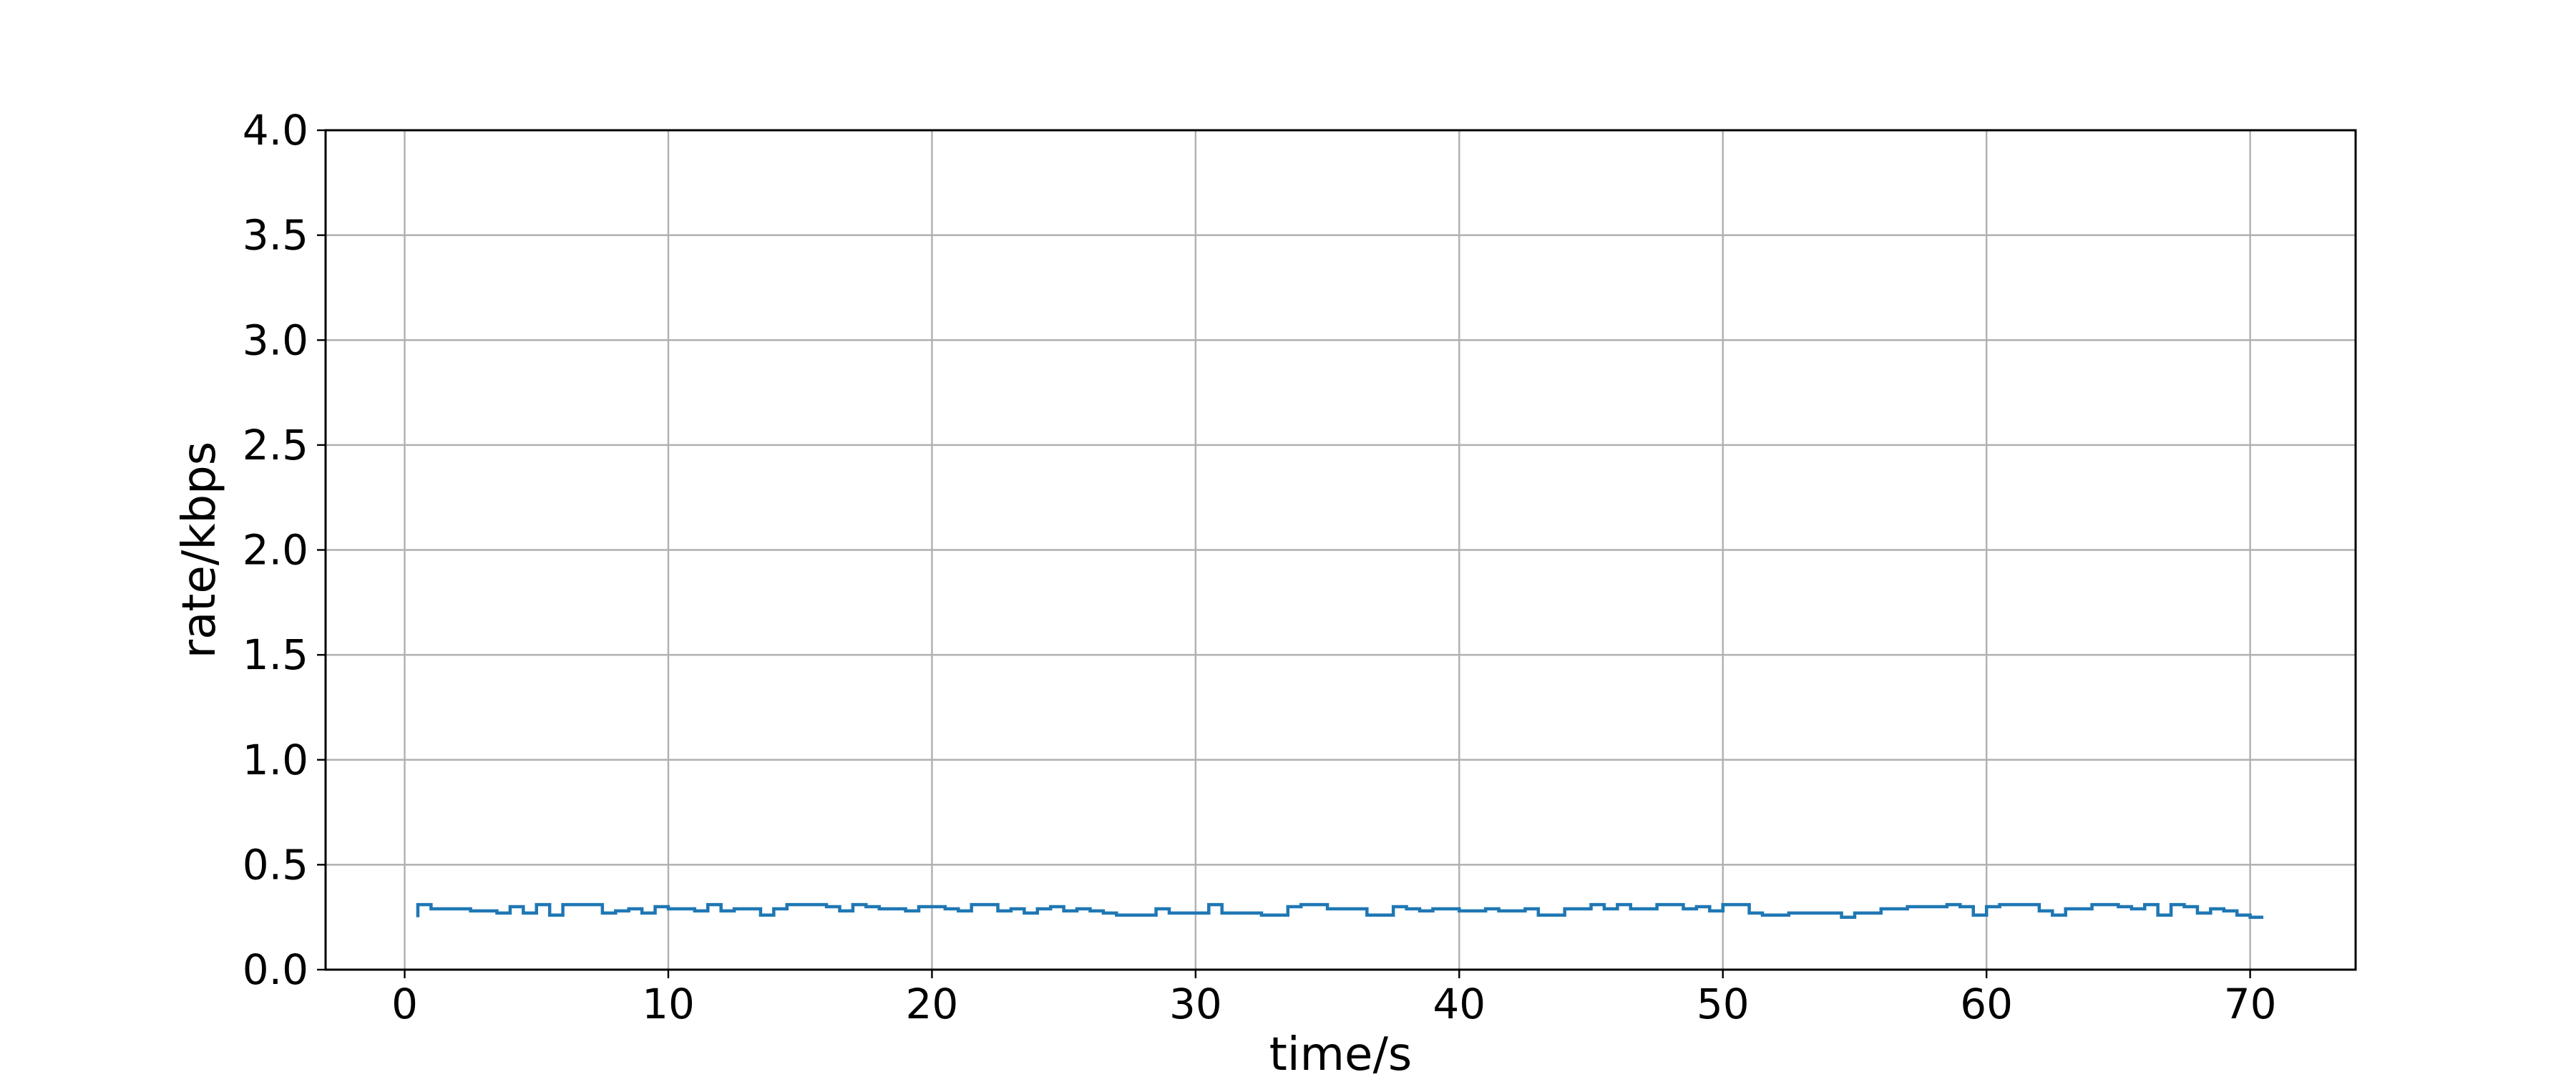  What do you see at coordinates (275, 864) in the screenshot?
I see `y-tick-label: 0.5` at bounding box center [275, 864].